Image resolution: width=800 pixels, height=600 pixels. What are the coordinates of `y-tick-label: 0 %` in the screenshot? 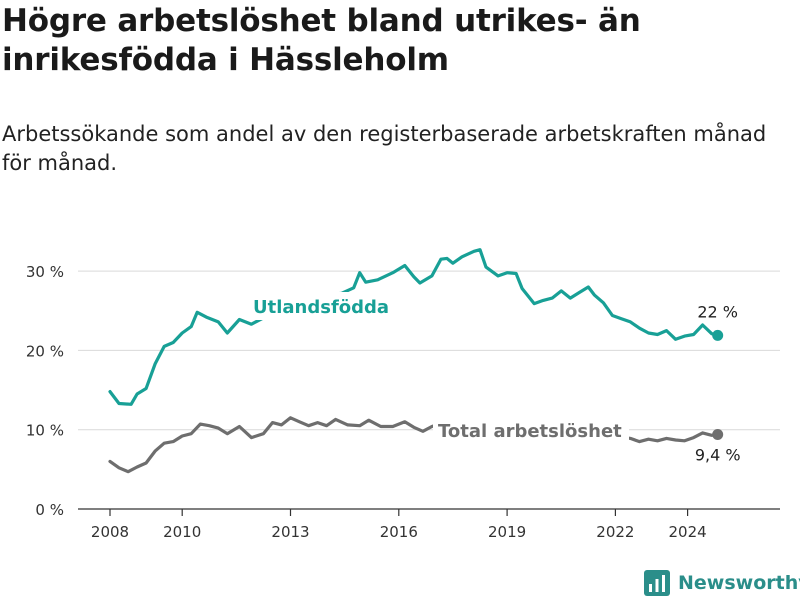 It's located at (49, 510).